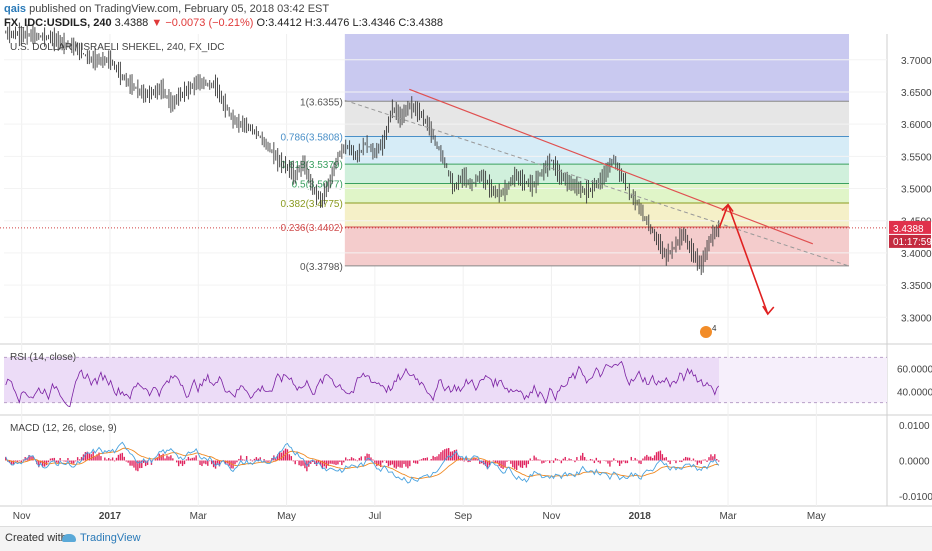  Describe the element at coordinates (597, 68) in the screenshot. I see `fib-zone-top` at that location.